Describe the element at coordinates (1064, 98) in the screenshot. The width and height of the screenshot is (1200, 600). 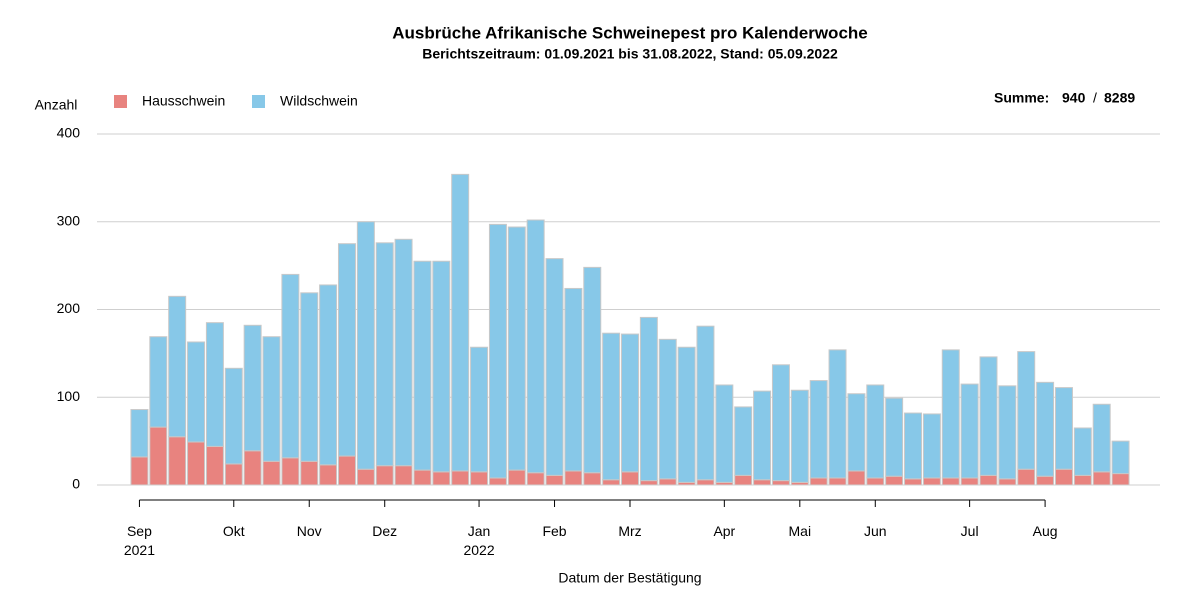
I see `summary: Summe: 940 / 8289` at that location.